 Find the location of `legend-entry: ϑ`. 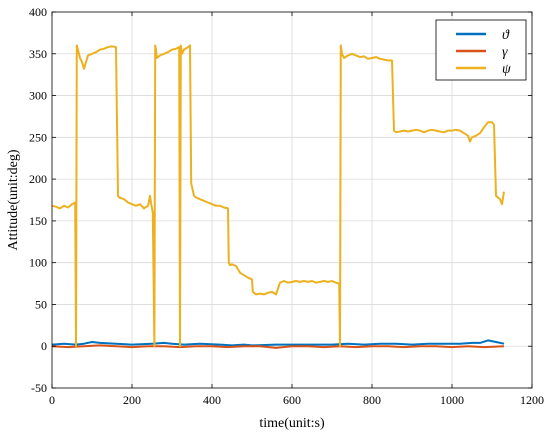

legend-entry: ϑ is located at coordinates (506, 35).